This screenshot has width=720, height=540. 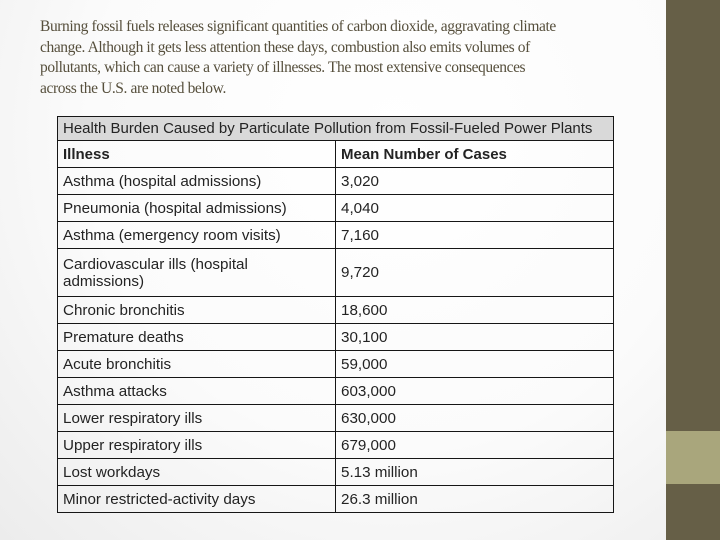 I want to click on cases-cell: 59,000, so click(x=474, y=364).